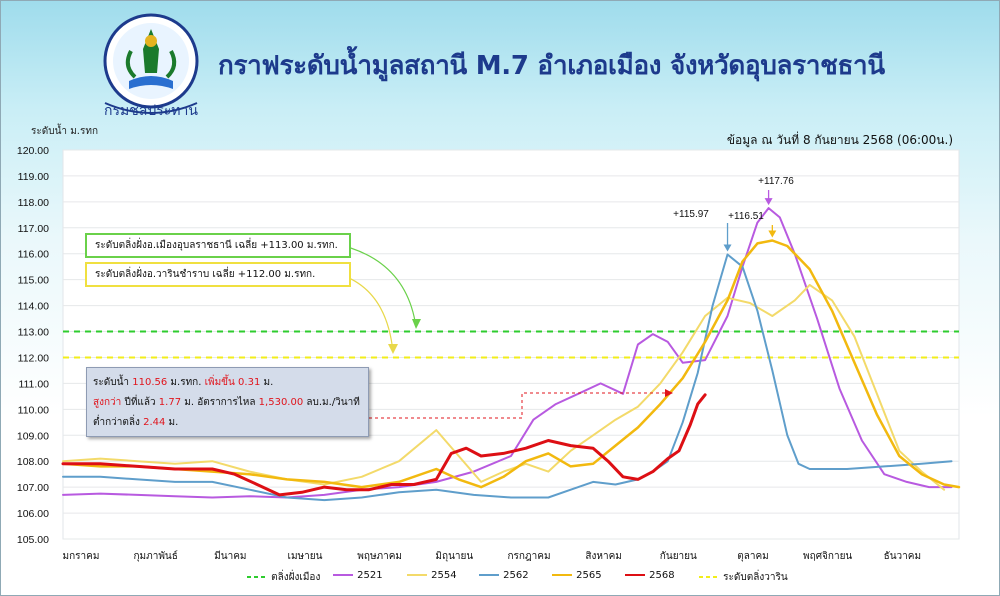 This screenshot has width=1000, height=596. Describe the element at coordinates (33, 151) in the screenshot. I see `y-tick-label: 120.00` at that location.